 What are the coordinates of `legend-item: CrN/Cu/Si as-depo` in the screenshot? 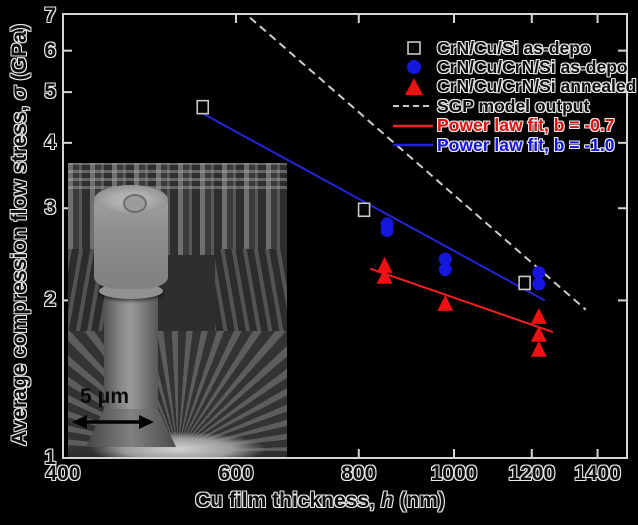 It's located at (492, 48).